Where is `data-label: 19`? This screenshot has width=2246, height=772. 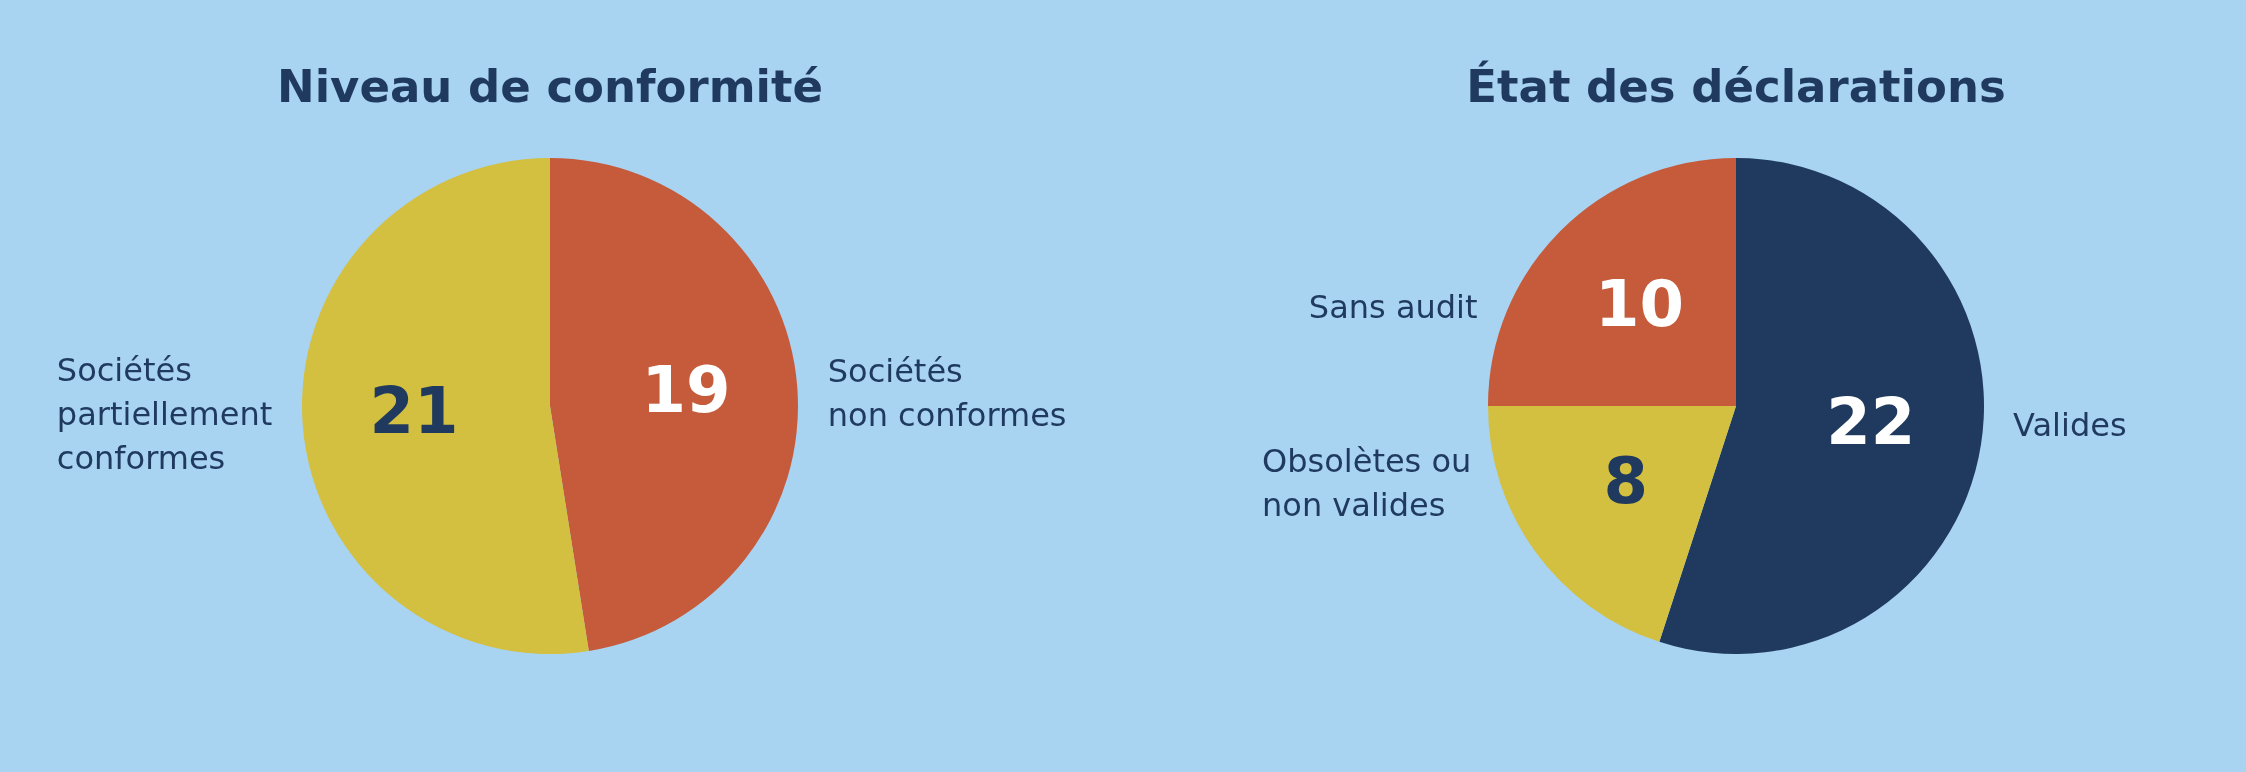
data-label: 19 is located at coordinates (686, 389).